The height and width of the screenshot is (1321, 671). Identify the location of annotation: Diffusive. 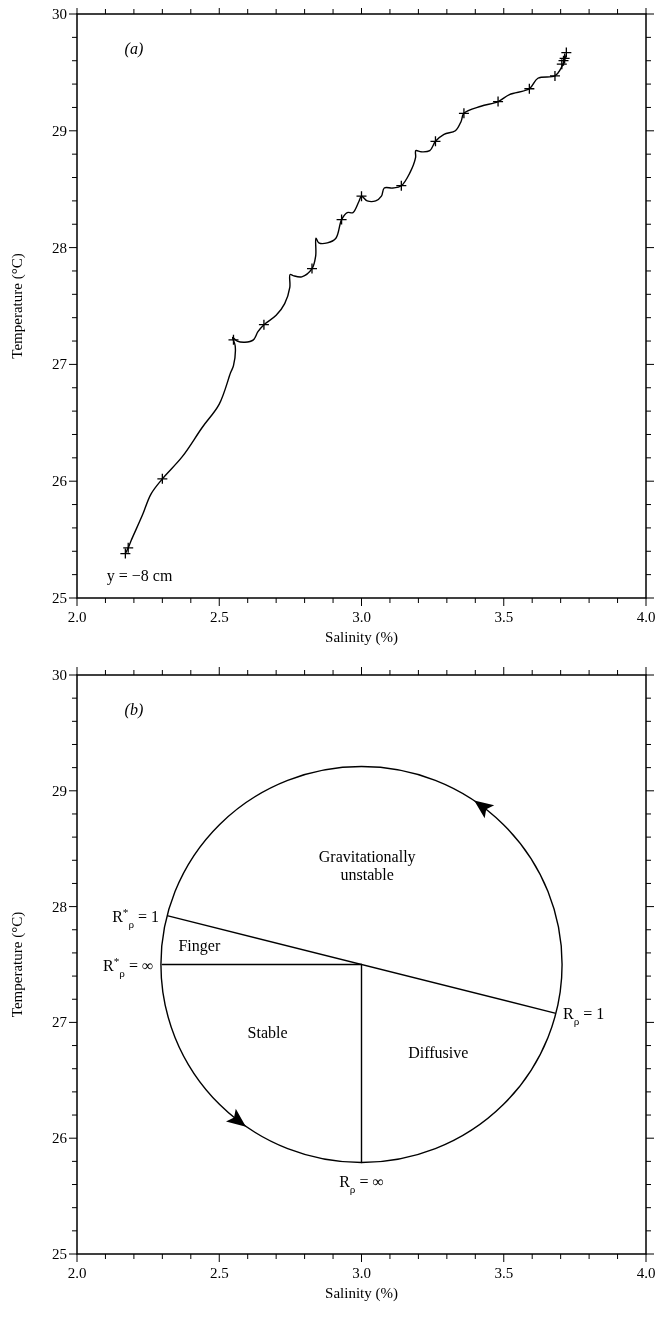
(438, 1052).